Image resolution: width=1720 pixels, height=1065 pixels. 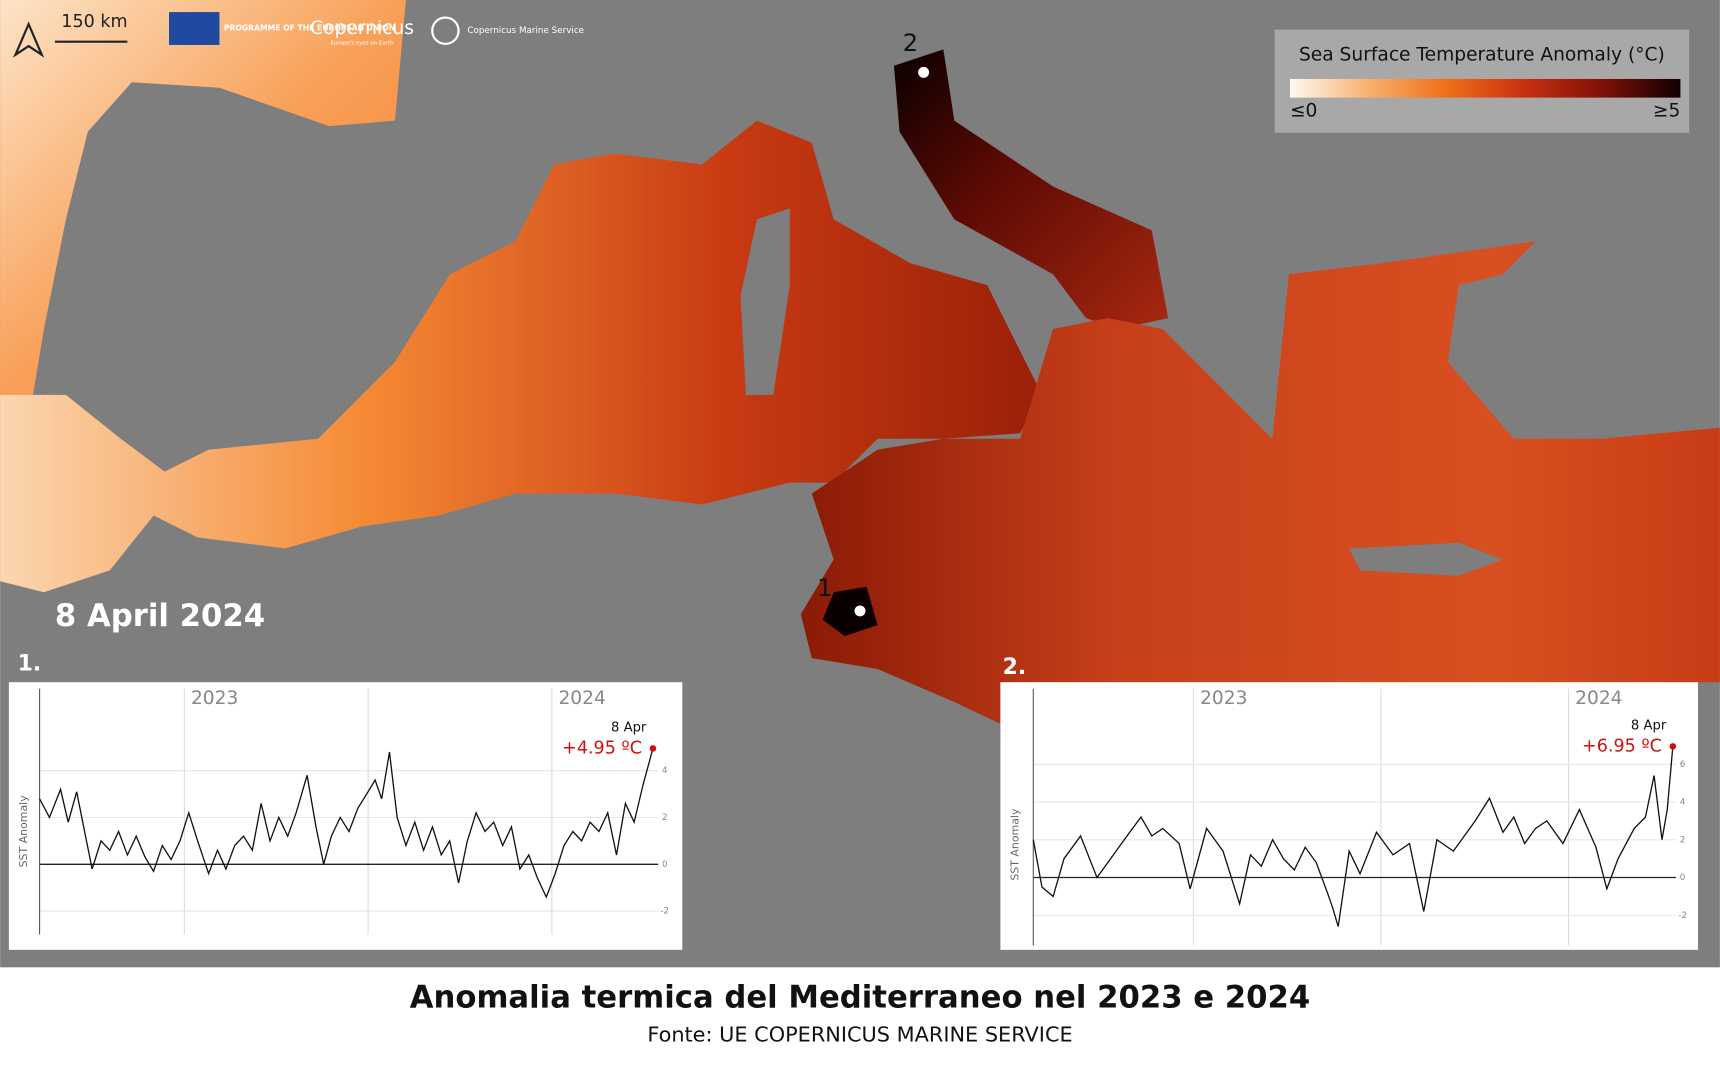 I want to click on legend-colorbar, so click(x=1485, y=88).